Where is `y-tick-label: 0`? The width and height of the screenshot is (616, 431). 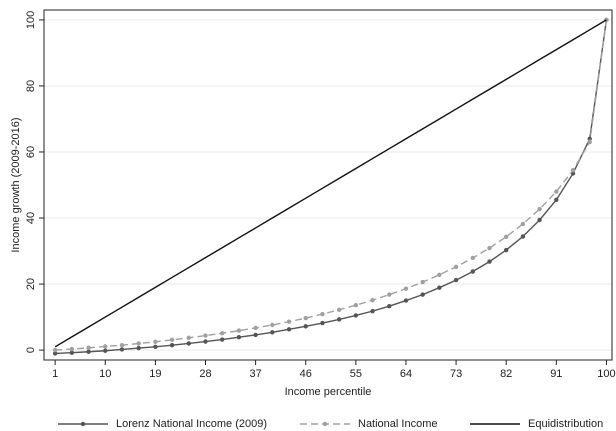 y-tick-label: 0 is located at coordinates (31, 350).